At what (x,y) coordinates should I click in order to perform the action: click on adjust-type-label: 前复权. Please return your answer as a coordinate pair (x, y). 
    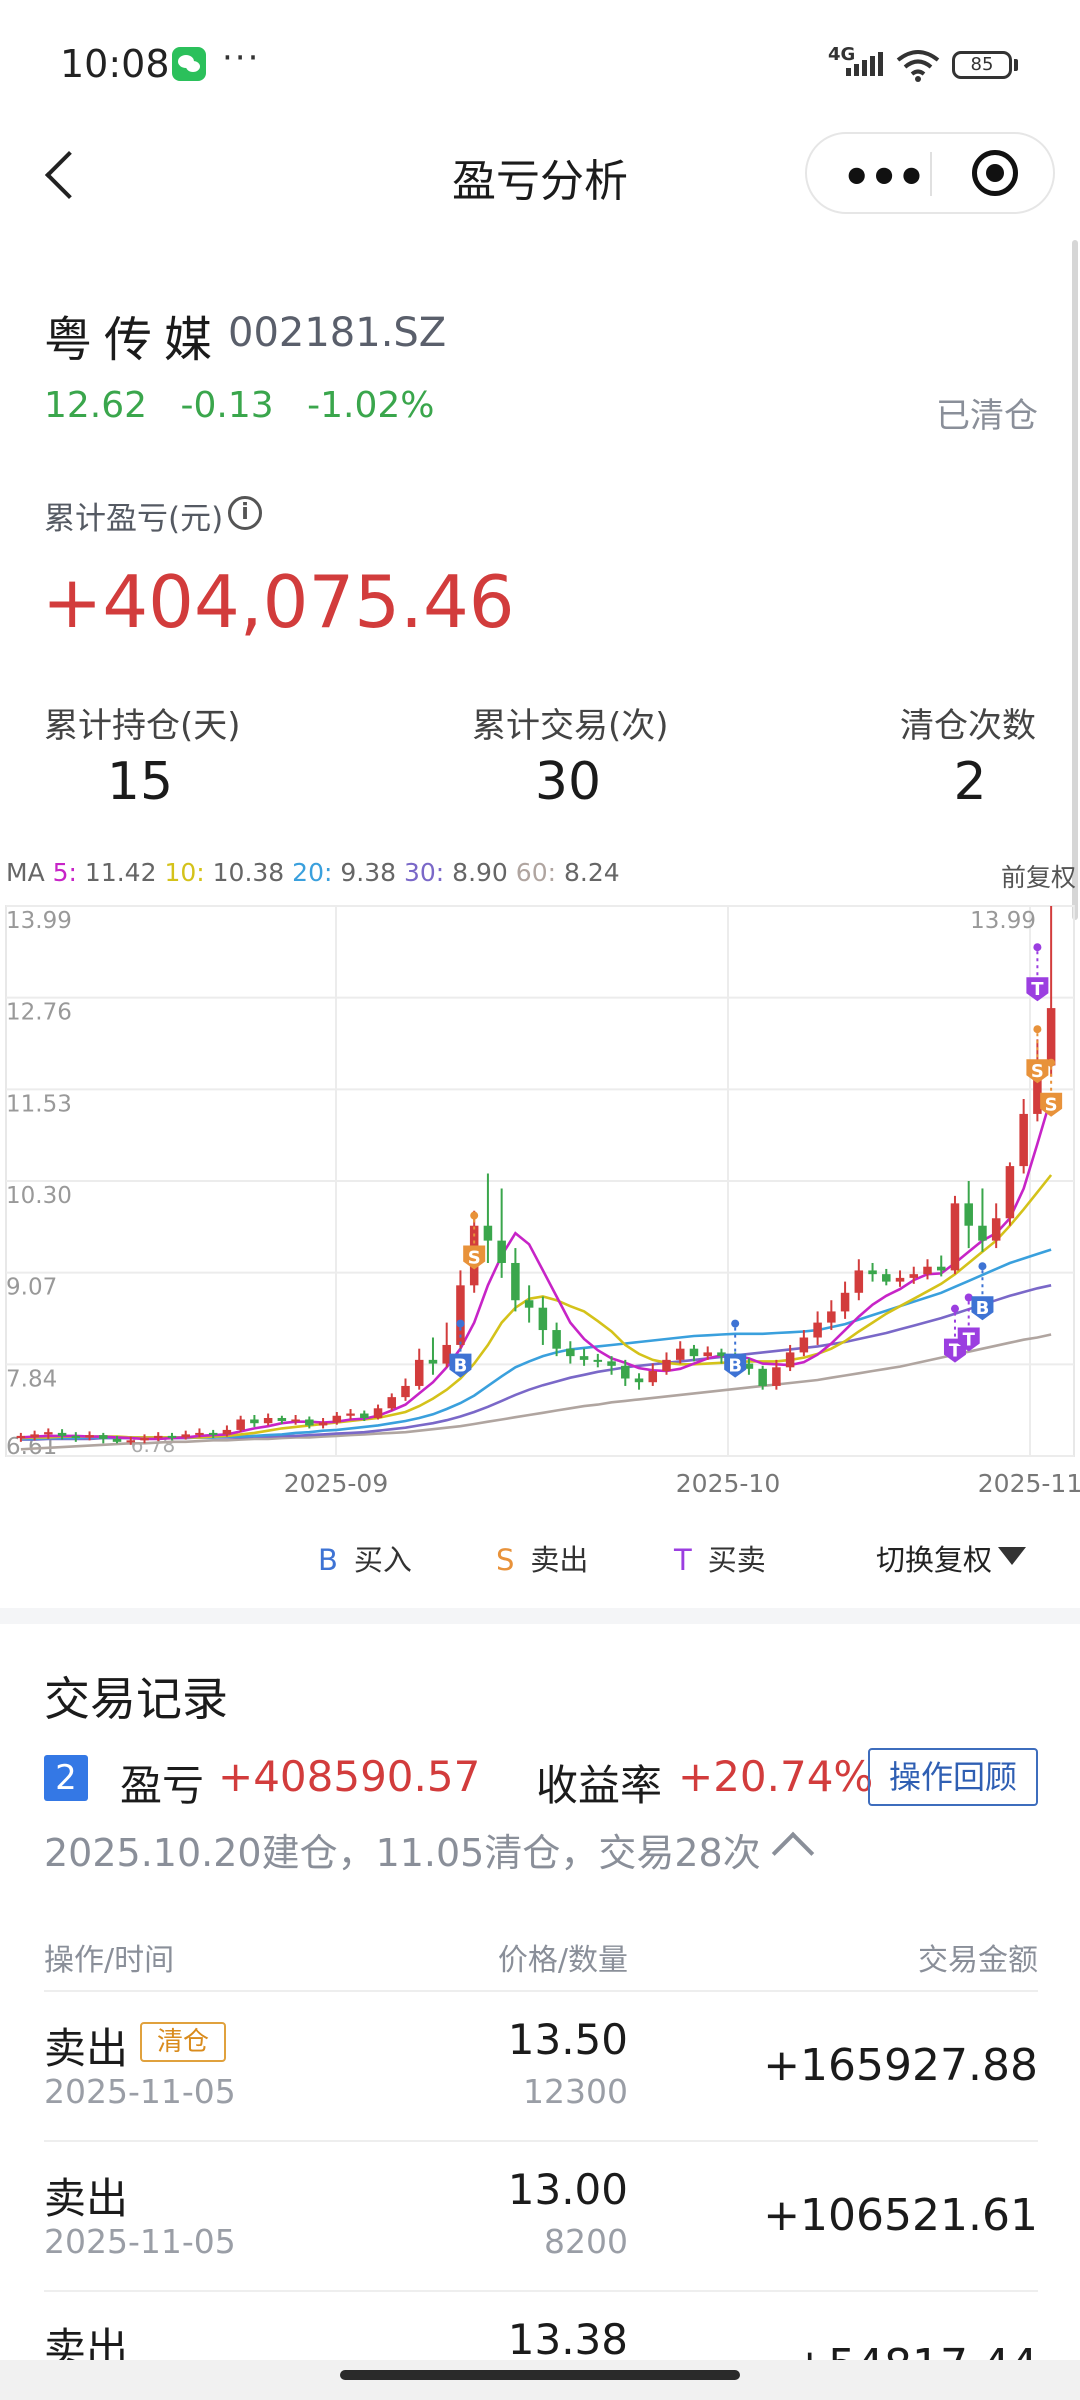
    Looking at the image, I should click on (1038, 877).